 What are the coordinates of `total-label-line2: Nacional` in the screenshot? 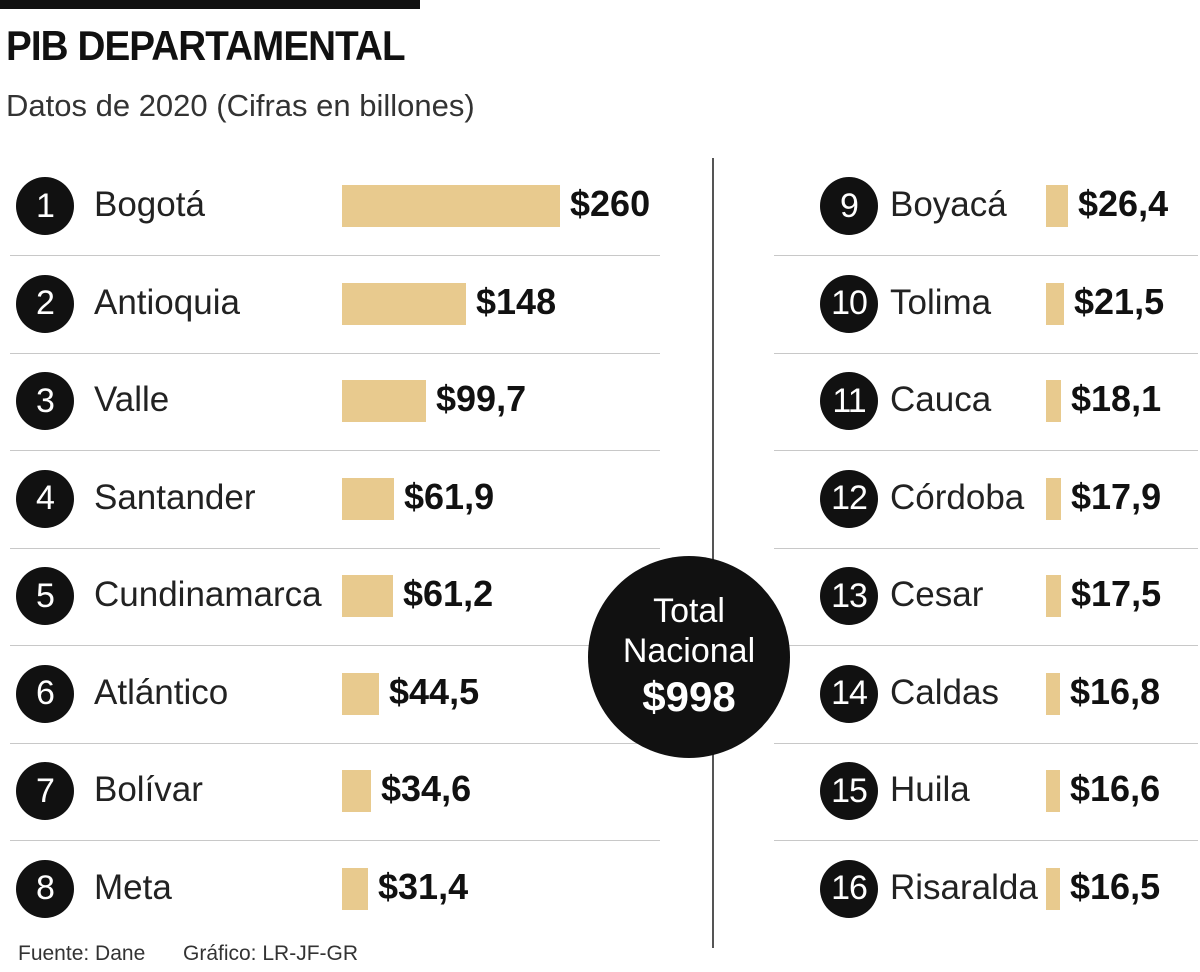 It's located at (689, 651).